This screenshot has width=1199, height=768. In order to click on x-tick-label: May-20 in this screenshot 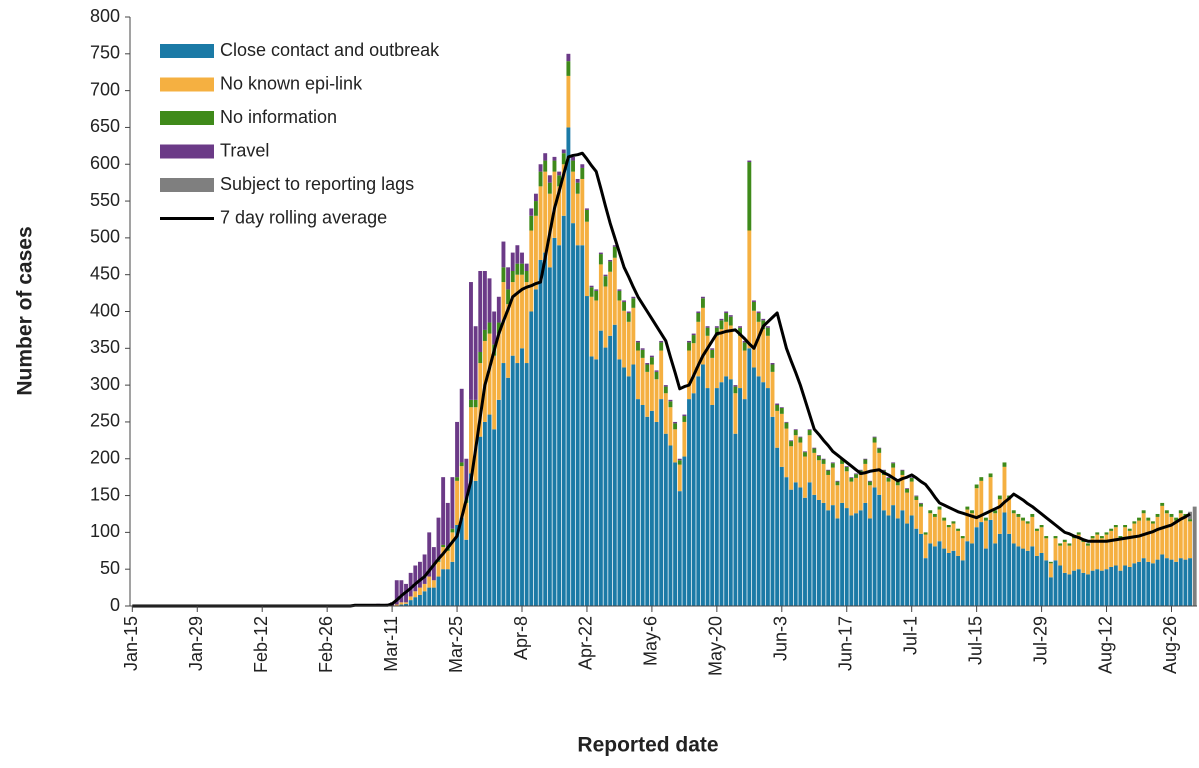, I will do `click(716, 646)`.